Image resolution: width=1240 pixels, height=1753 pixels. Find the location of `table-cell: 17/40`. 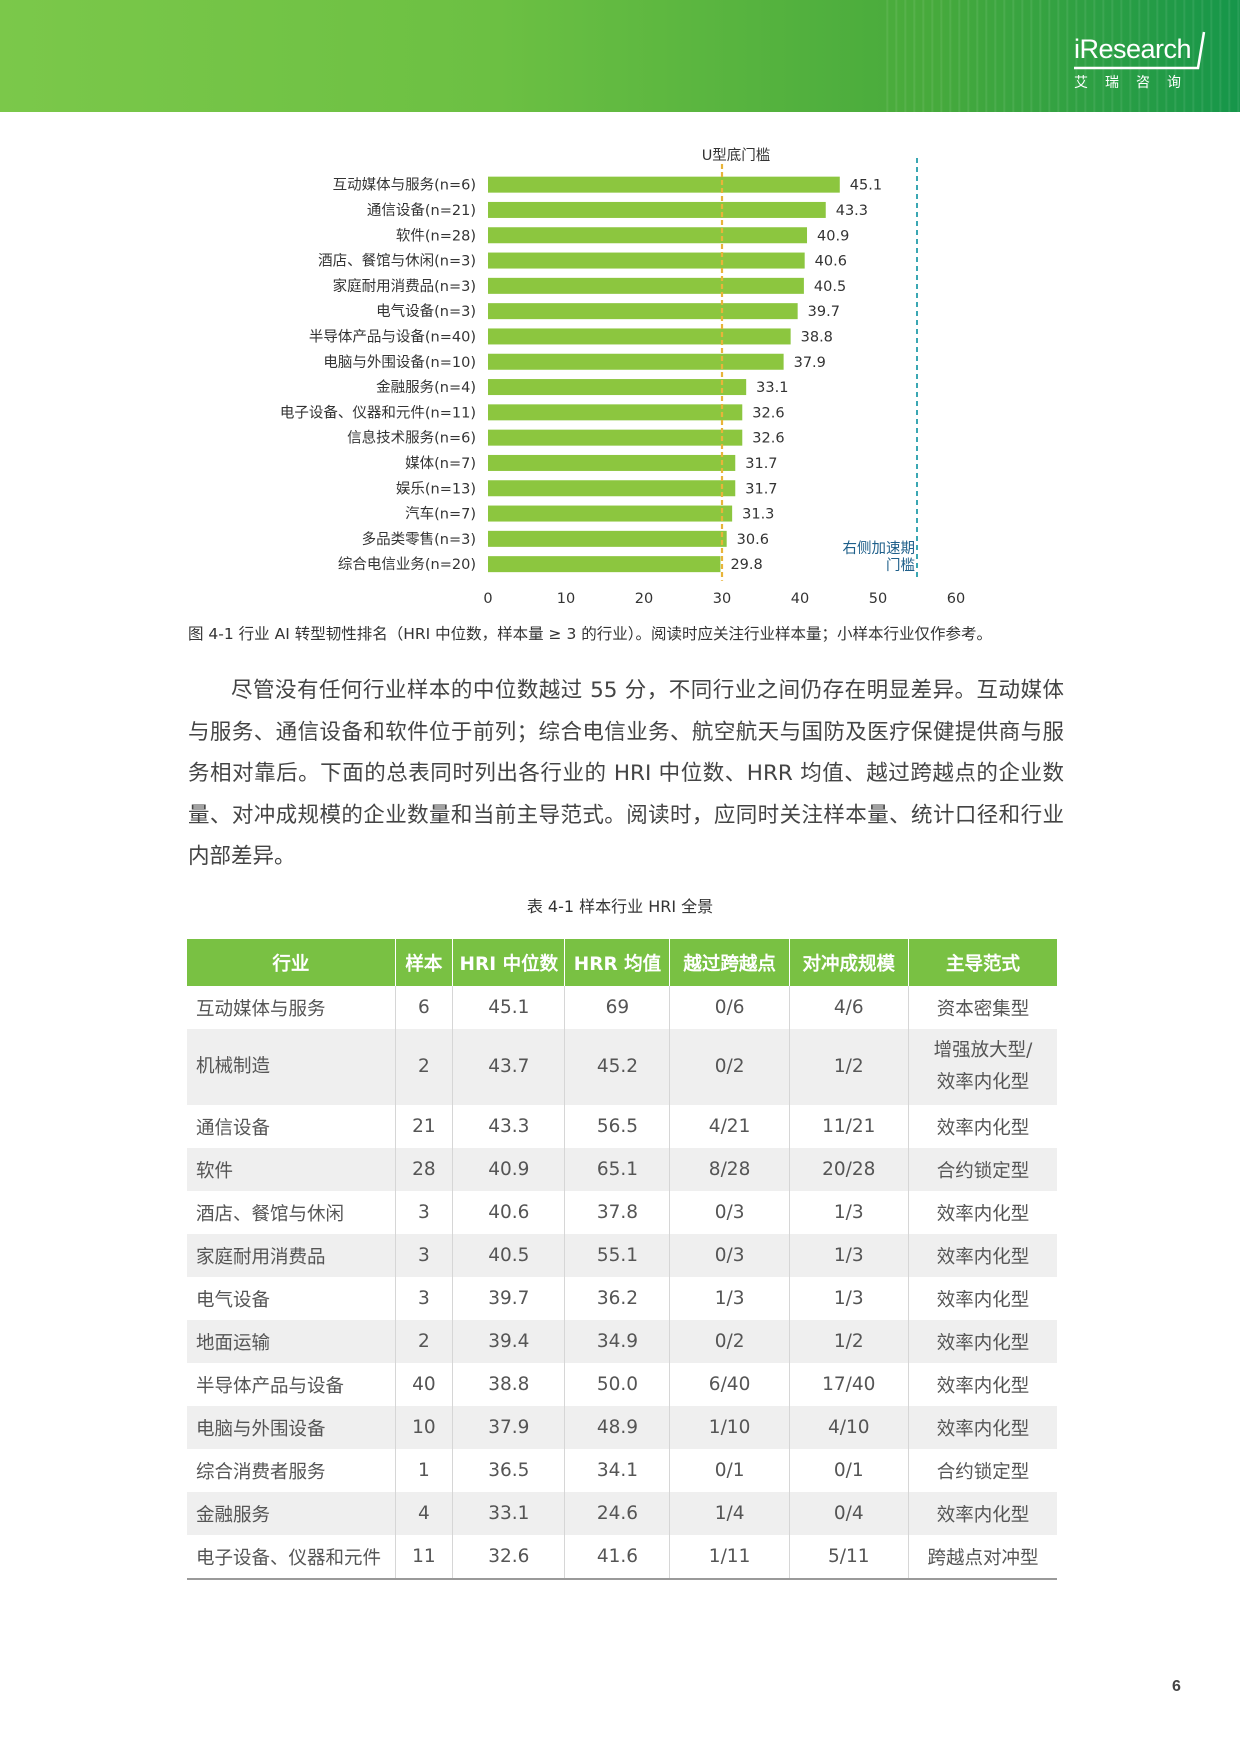

table-cell: 17/40 is located at coordinates (848, 1384).